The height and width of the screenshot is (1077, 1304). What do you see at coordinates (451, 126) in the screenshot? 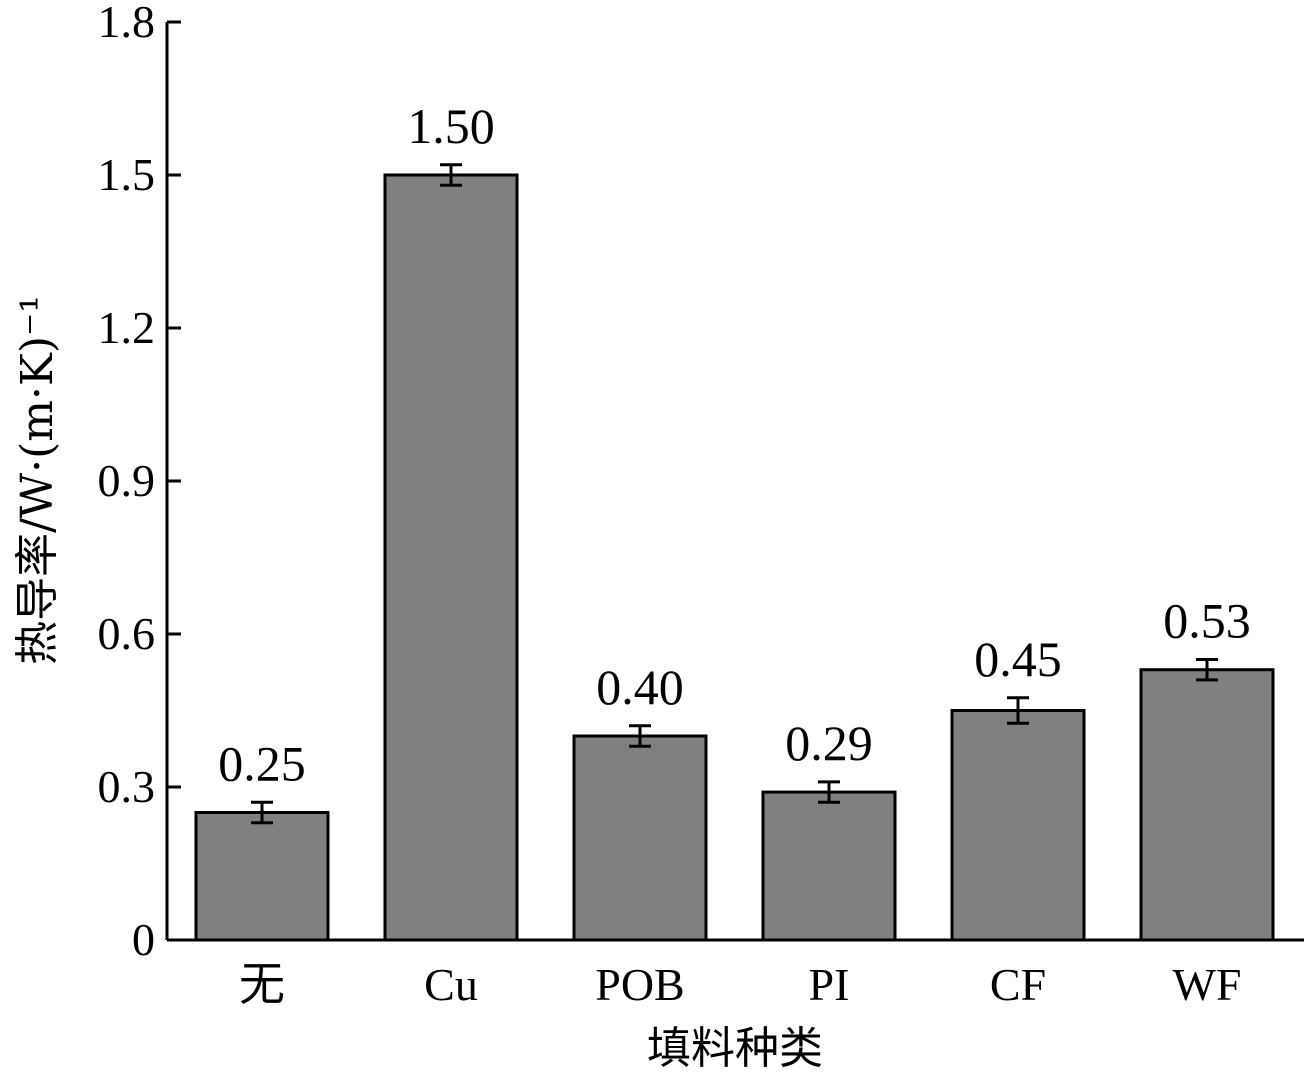
I see `data-label: 1.50` at bounding box center [451, 126].